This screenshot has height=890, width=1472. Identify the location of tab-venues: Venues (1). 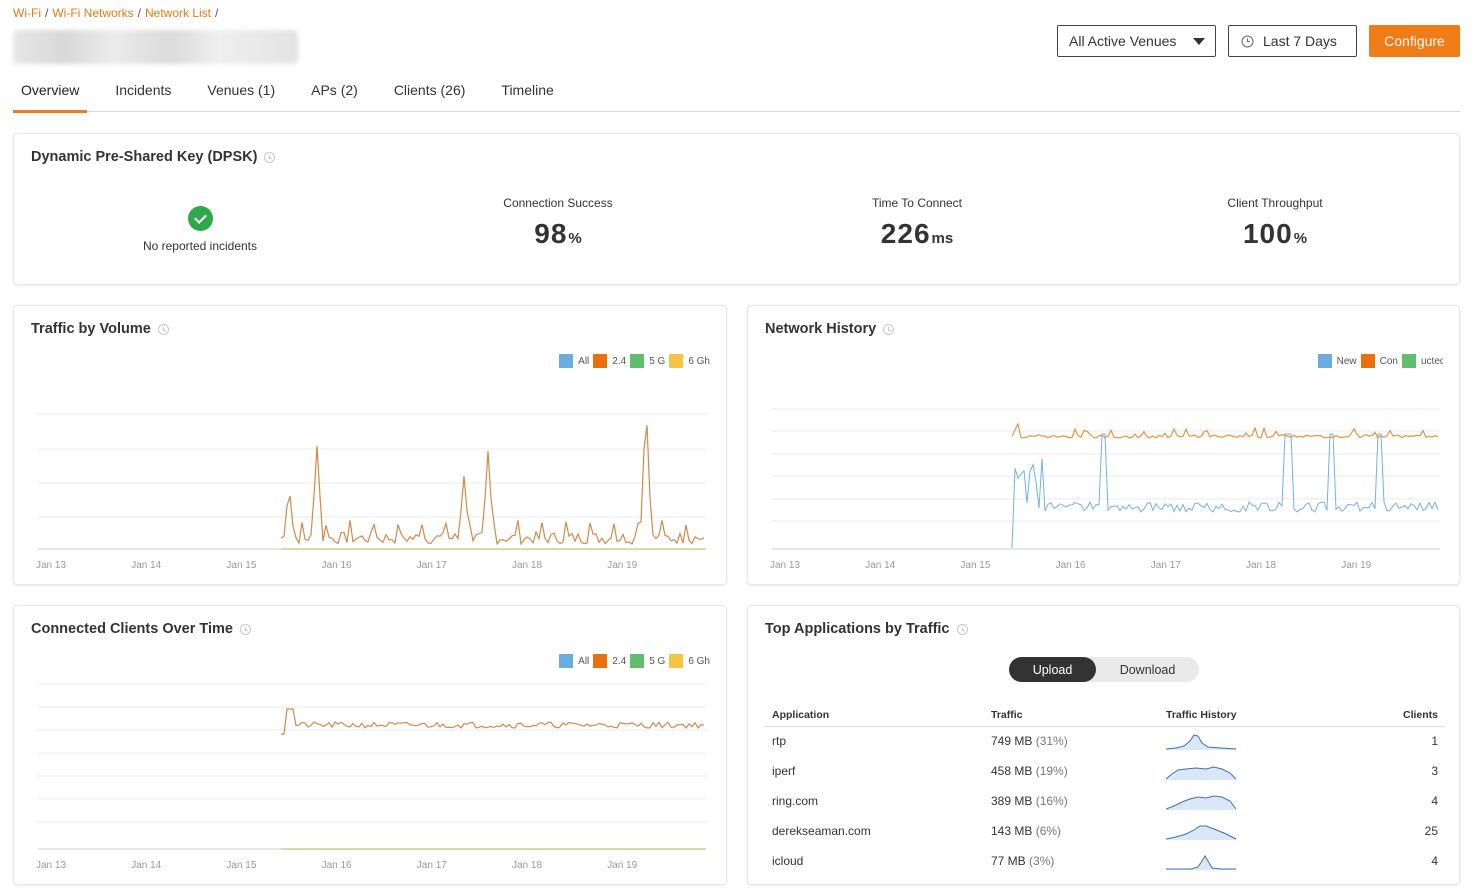
(241, 90).